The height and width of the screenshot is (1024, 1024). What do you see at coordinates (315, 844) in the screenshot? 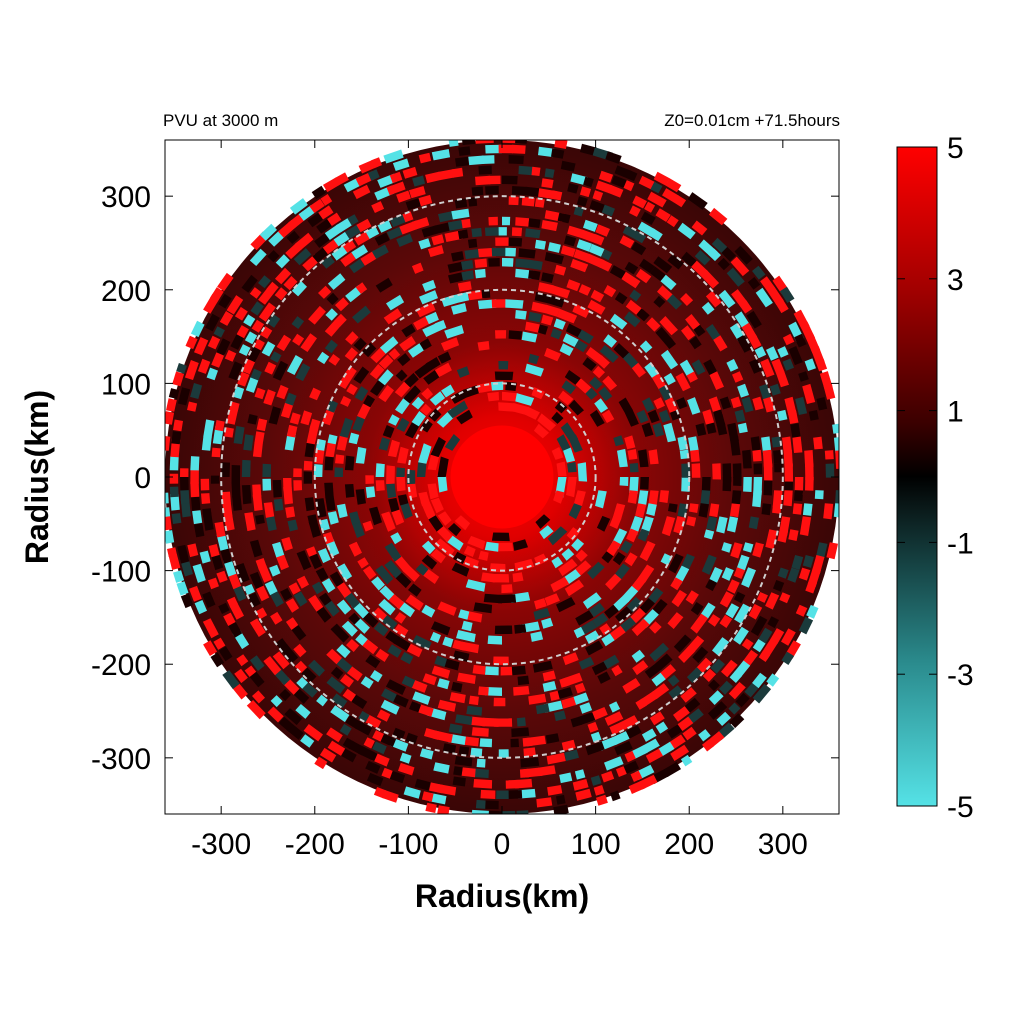
I see `x-tick-label: -200` at bounding box center [315, 844].